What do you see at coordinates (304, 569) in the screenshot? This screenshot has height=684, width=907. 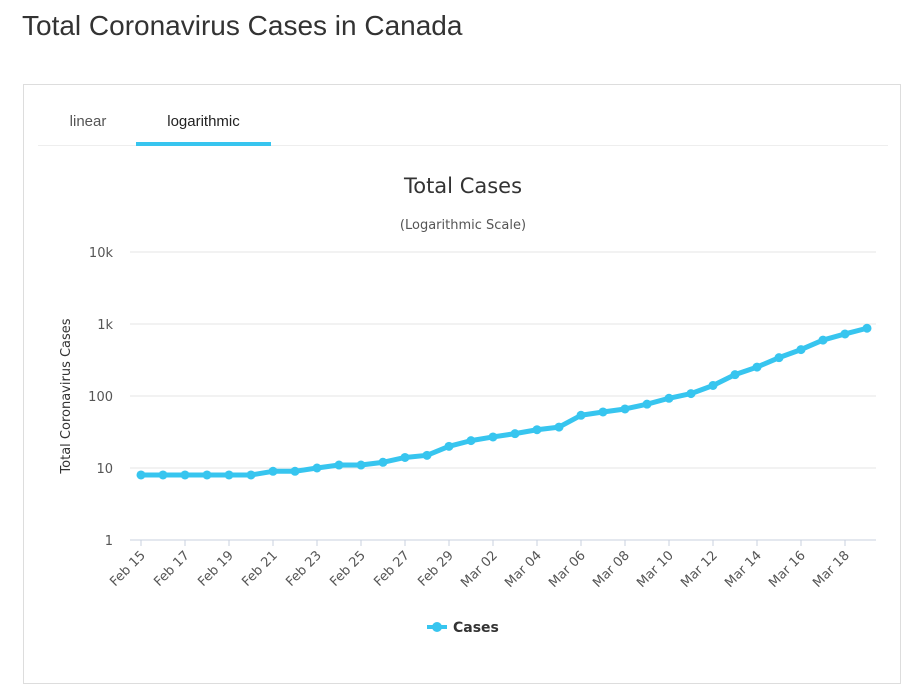 I see `x-tick-label: Feb 23` at bounding box center [304, 569].